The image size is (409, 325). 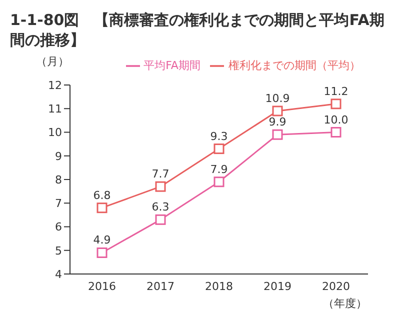 I want to click on data-label: 10.9, so click(x=277, y=98).